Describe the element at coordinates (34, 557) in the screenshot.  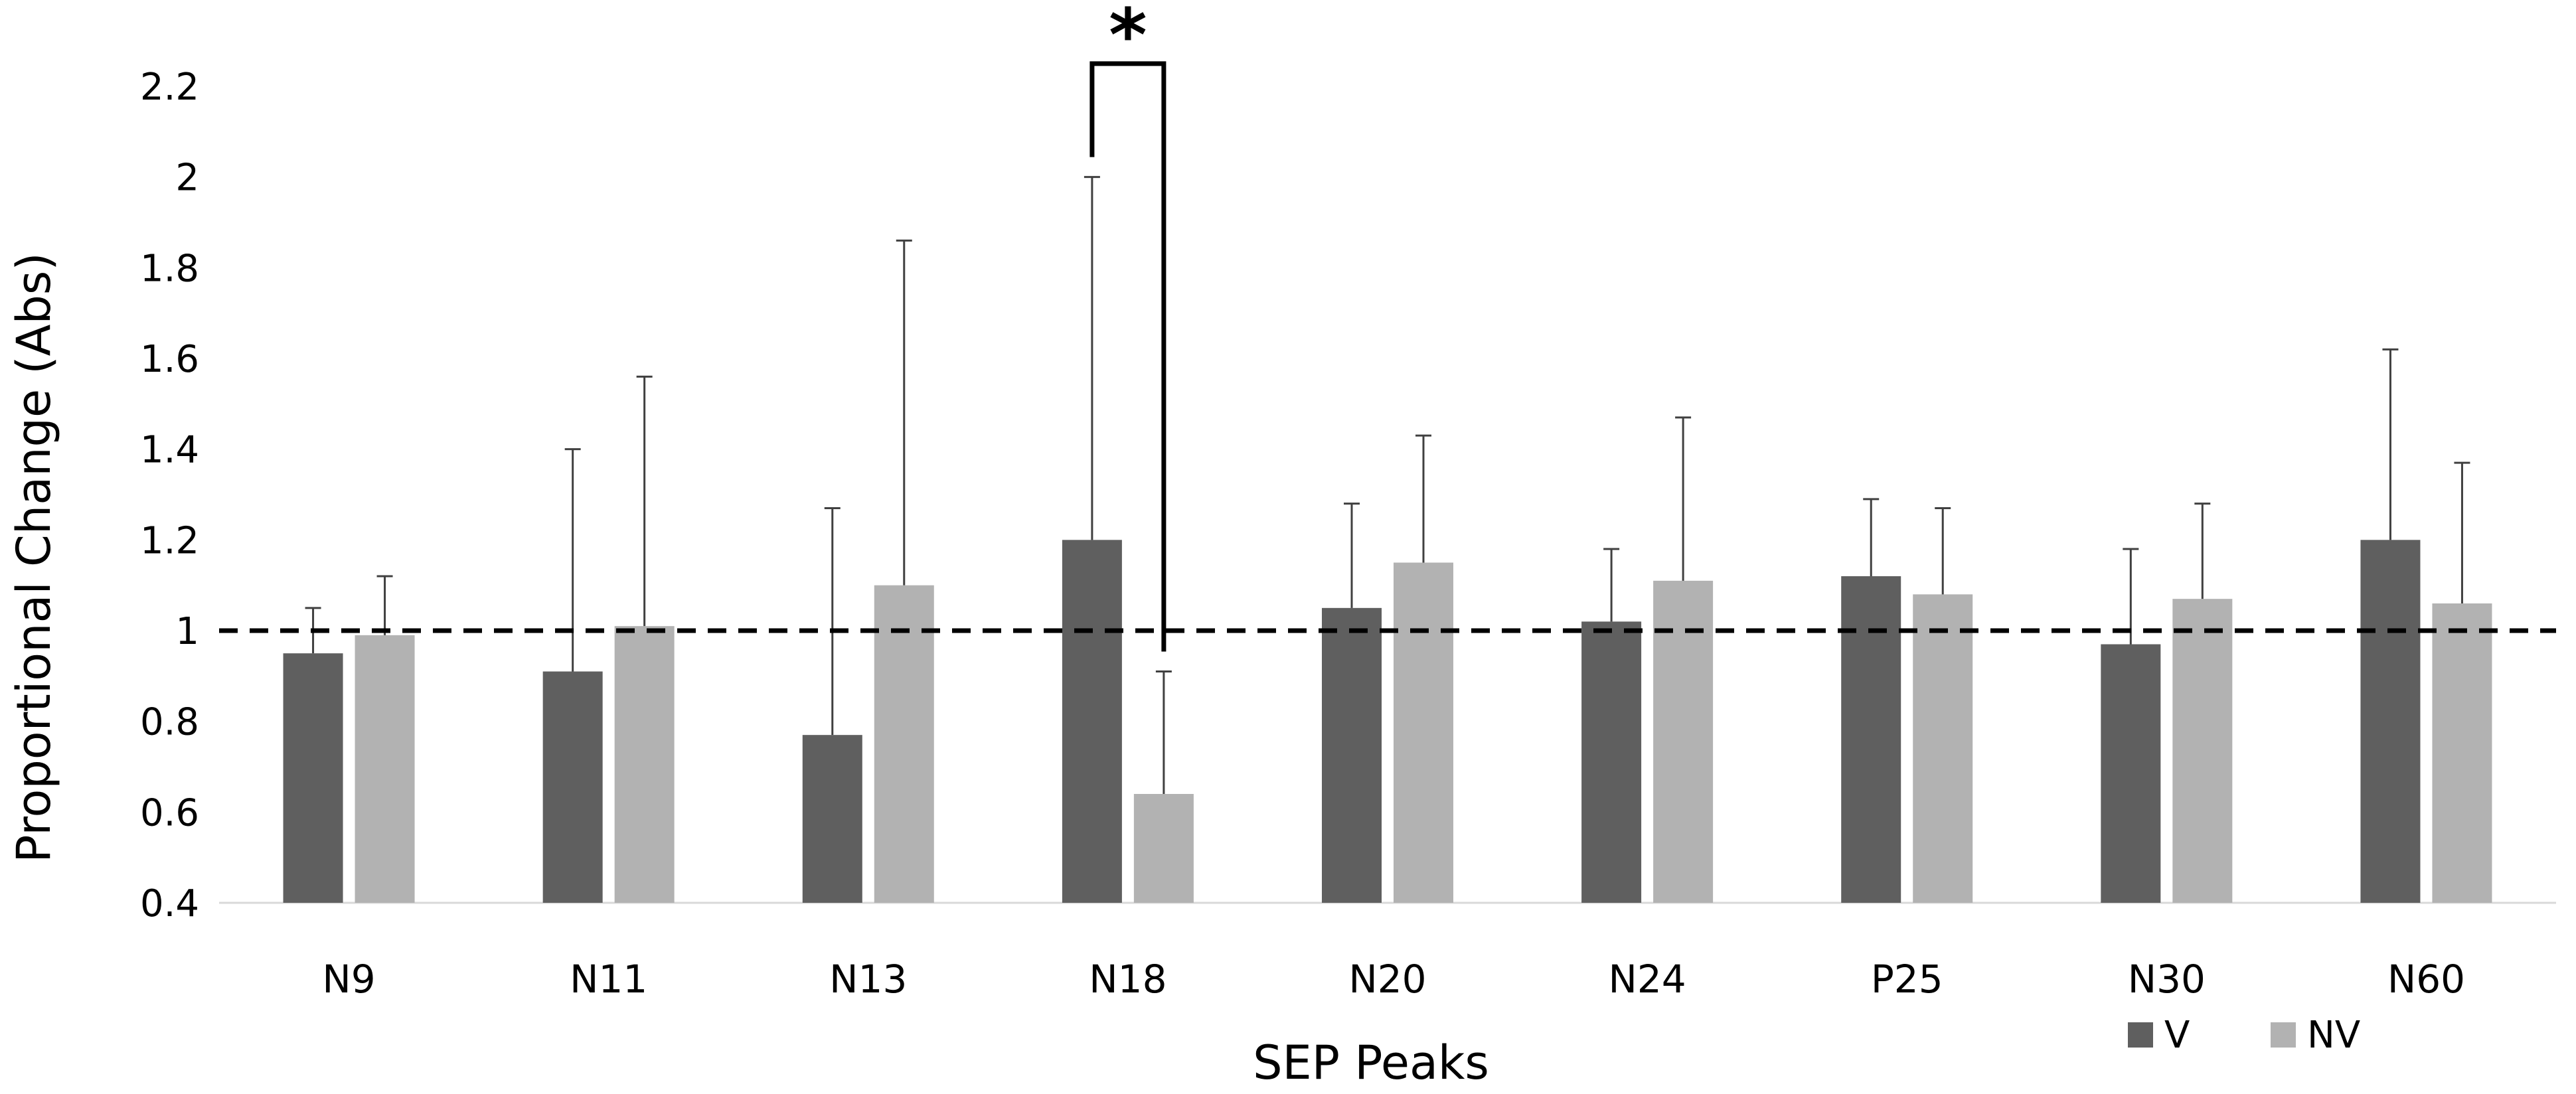
I see `y-axis-title: Proportional Change (Abs)` at that location.